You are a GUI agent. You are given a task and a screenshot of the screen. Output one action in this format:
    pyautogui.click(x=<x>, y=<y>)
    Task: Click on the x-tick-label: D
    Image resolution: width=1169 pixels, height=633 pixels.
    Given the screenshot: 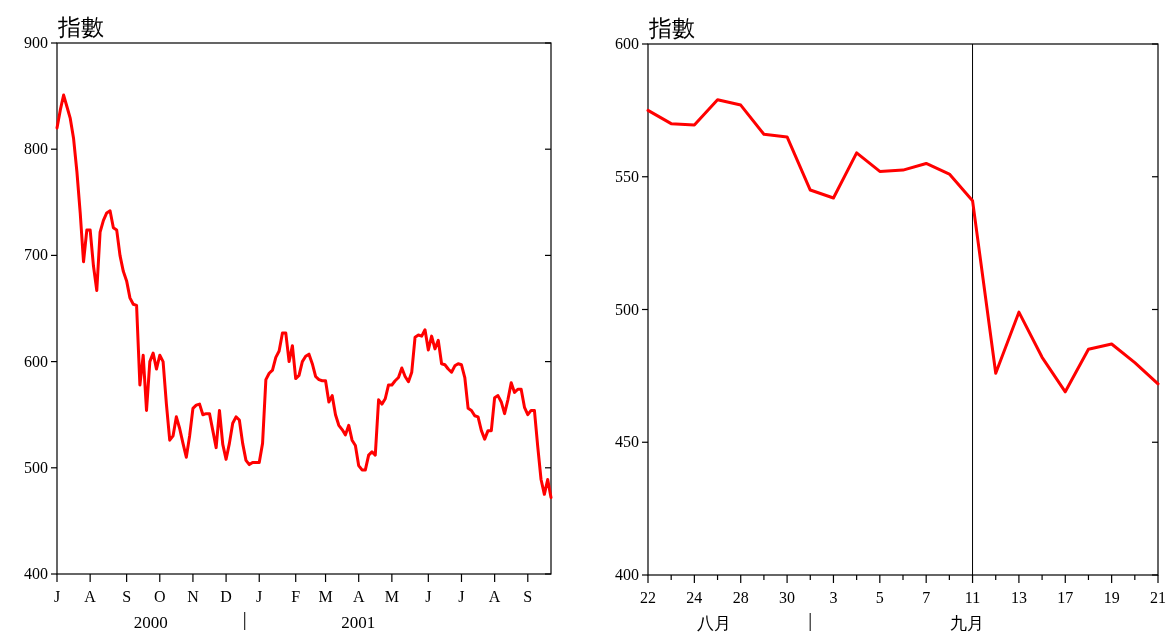 What is the action you would take?
    pyautogui.click(x=226, y=596)
    